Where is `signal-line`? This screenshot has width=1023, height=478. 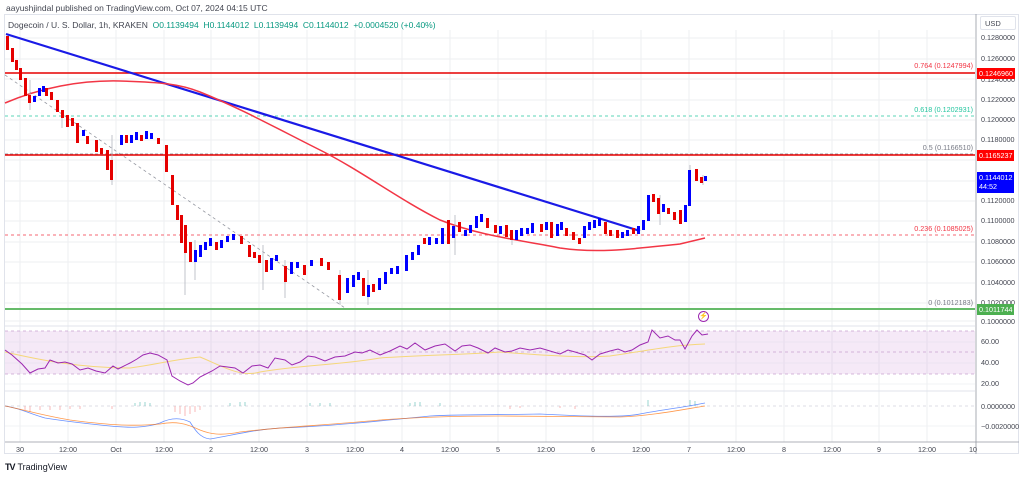 signal-line is located at coordinates (355, 420).